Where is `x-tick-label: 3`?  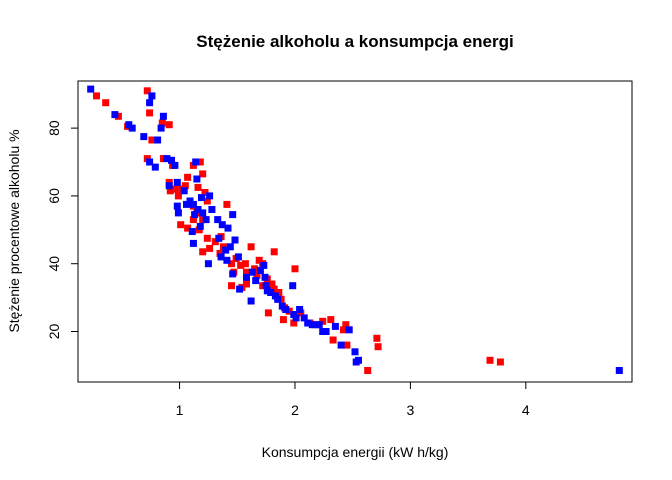
x-tick-label: 3 is located at coordinates (411, 410).